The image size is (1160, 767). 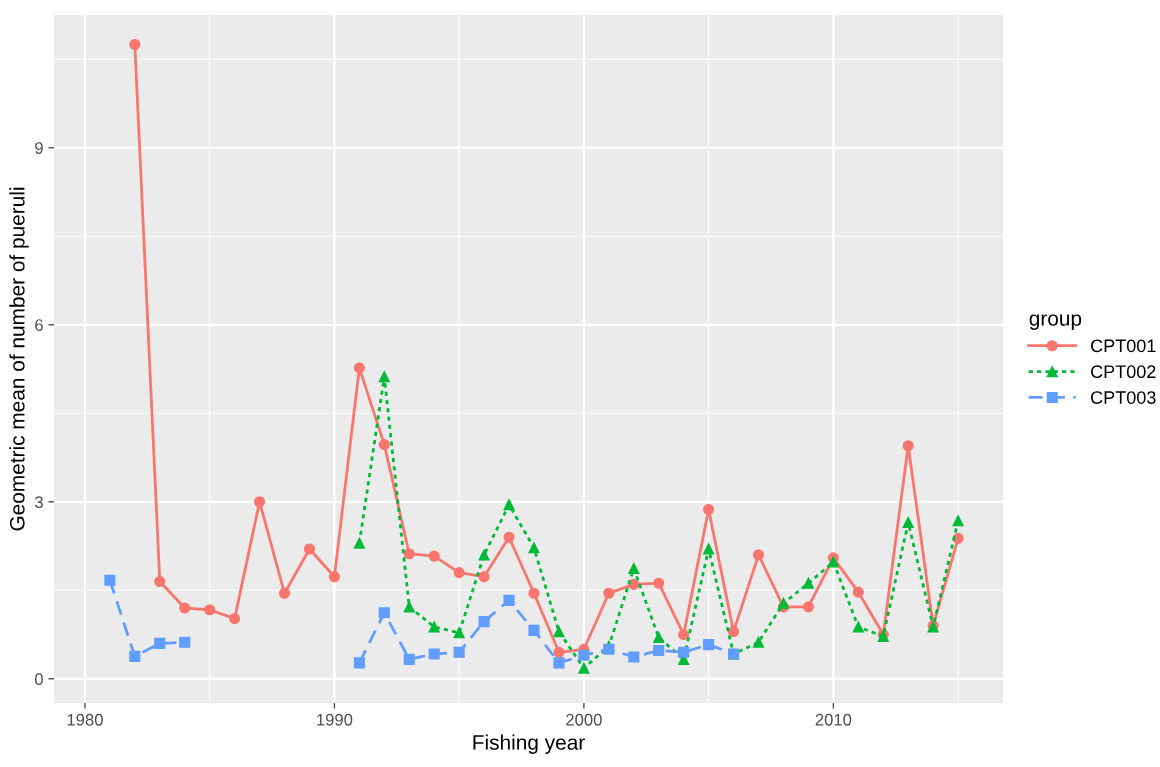 I want to click on x-axis-title: Fishing year, so click(x=529, y=744).